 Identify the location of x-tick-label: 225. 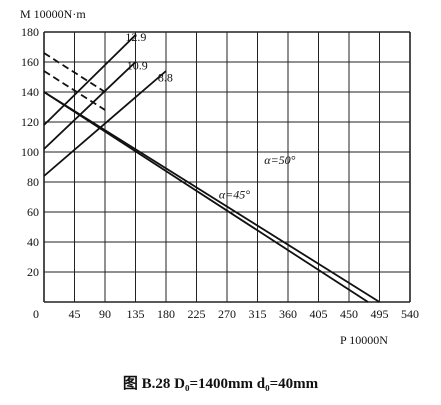
(197, 314).